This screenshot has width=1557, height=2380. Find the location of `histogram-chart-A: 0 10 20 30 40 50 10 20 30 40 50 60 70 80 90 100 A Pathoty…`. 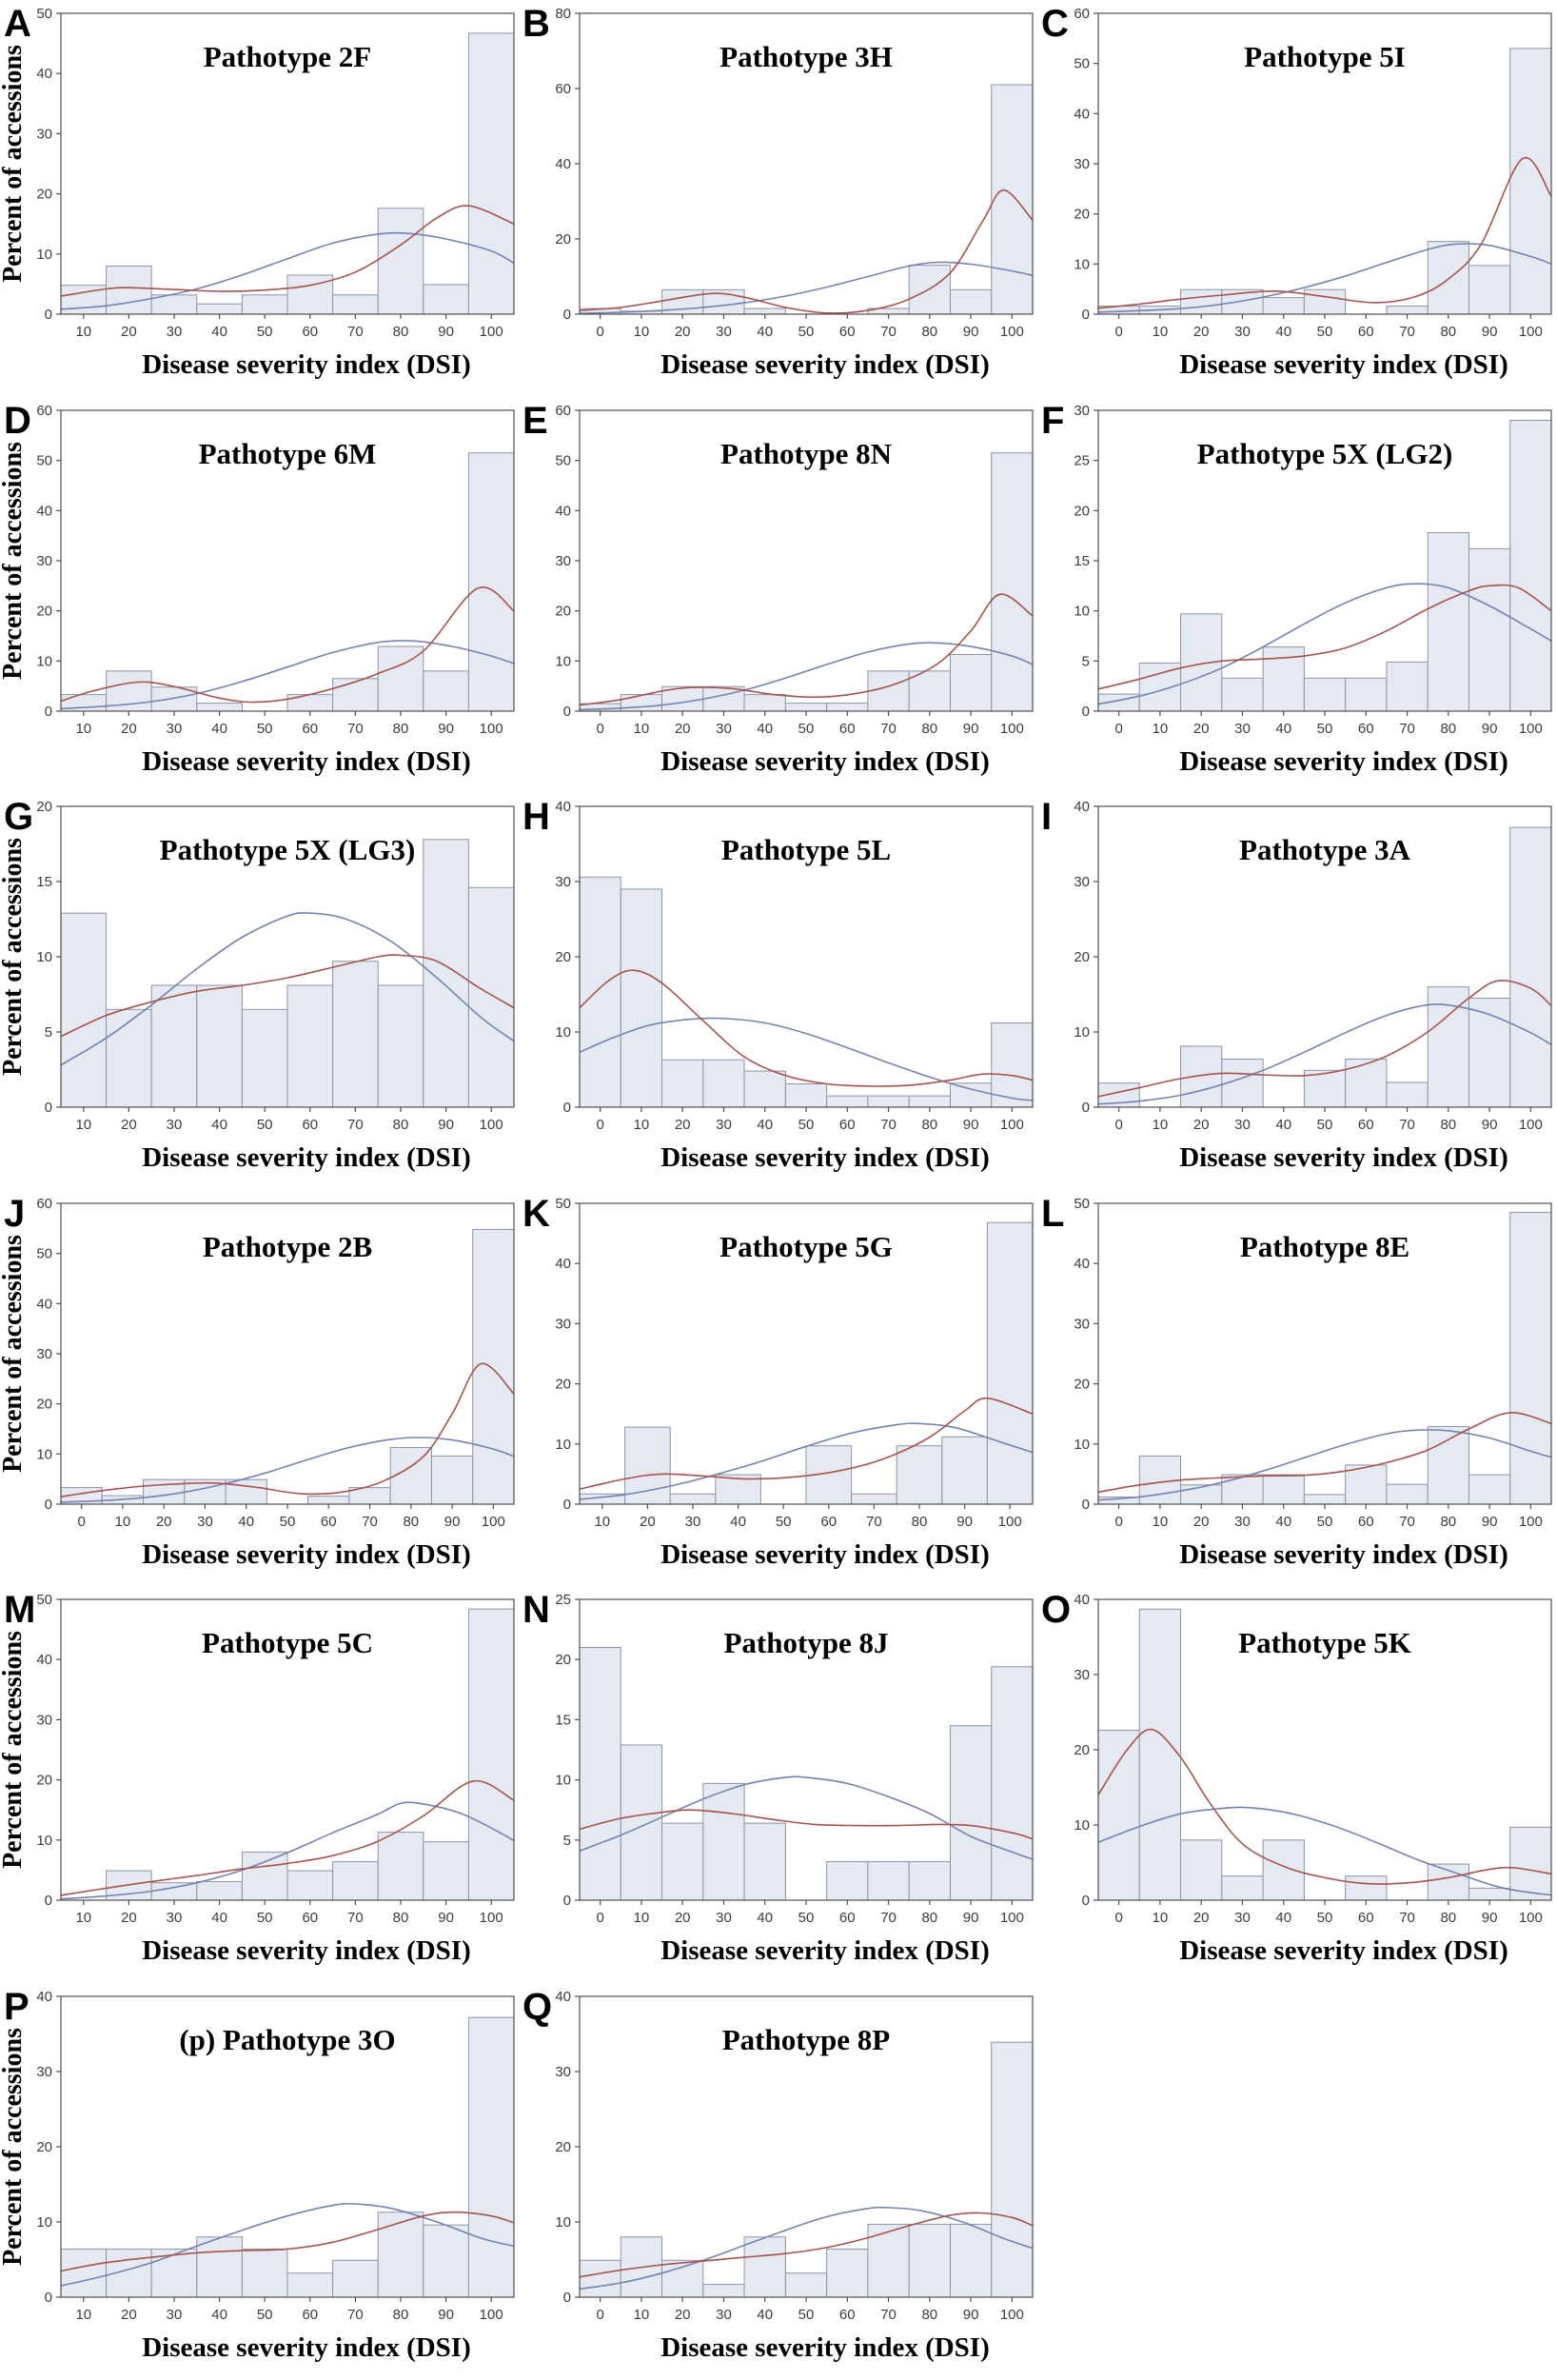

histogram-chart-A: 0 10 20 30 40 50 10 20 30 40 50 60 70 80 90 100 A Pathoty… is located at coordinates (257, 191).